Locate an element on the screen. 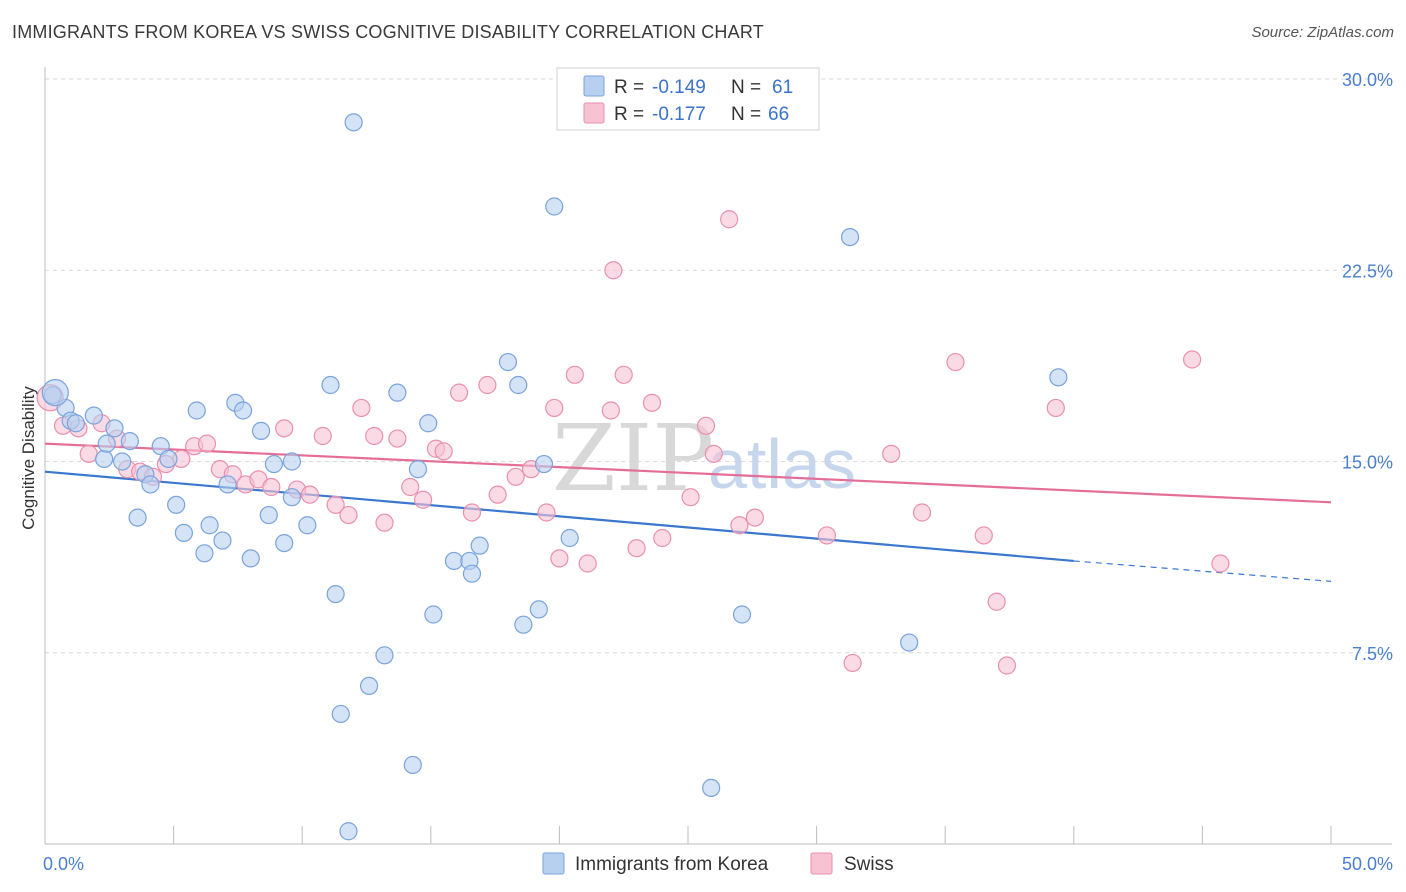  legend-korea-r-value: -0.149 is located at coordinates (679, 87).